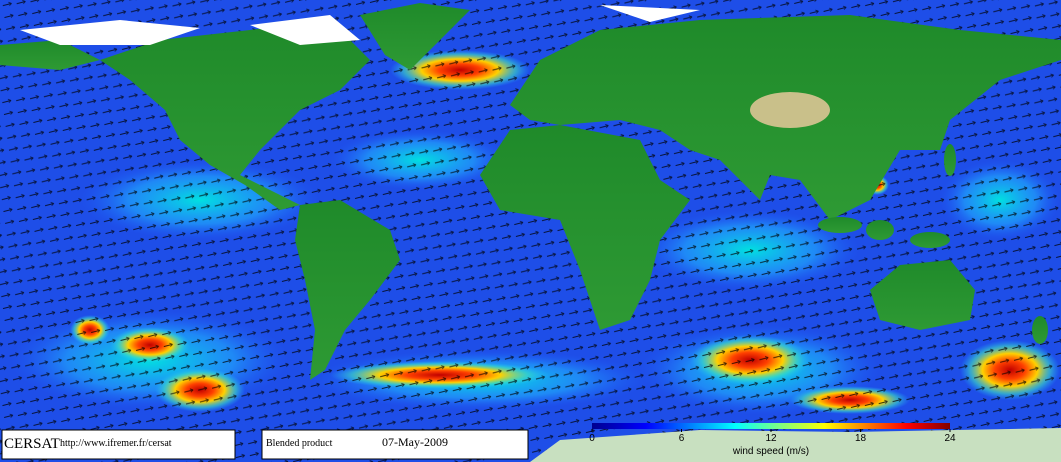 The width and height of the screenshot is (1061, 462). What do you see at coordinates (861, 438) in the screenshot?
I see `tick-label: 18` at bounding box center [861, 438].